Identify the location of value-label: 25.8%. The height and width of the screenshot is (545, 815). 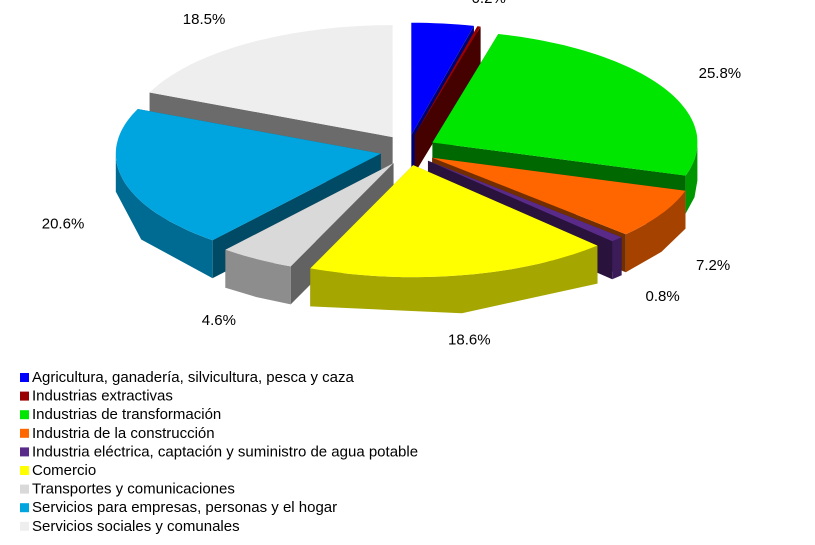
(720, 73).